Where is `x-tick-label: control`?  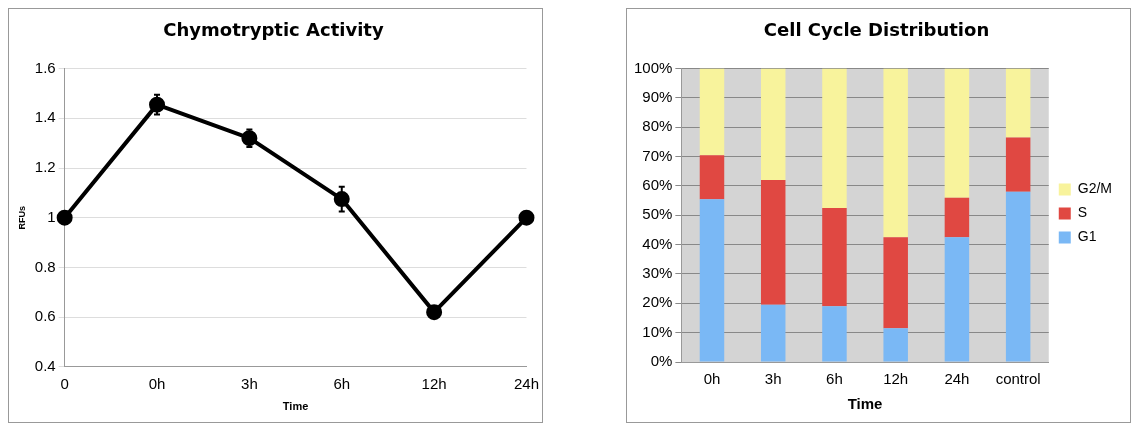
x-tick-label: control is located at coordinates (1018, 379).